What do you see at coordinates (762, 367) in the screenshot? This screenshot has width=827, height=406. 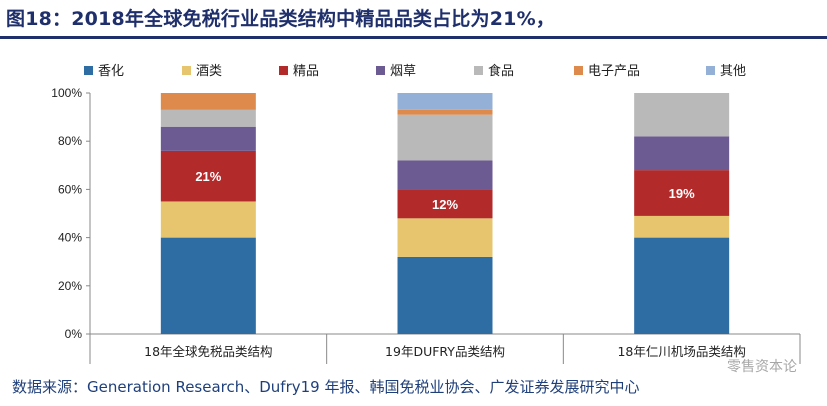 I see `watermark: 零售资本论` at bounding box center [762, 367].